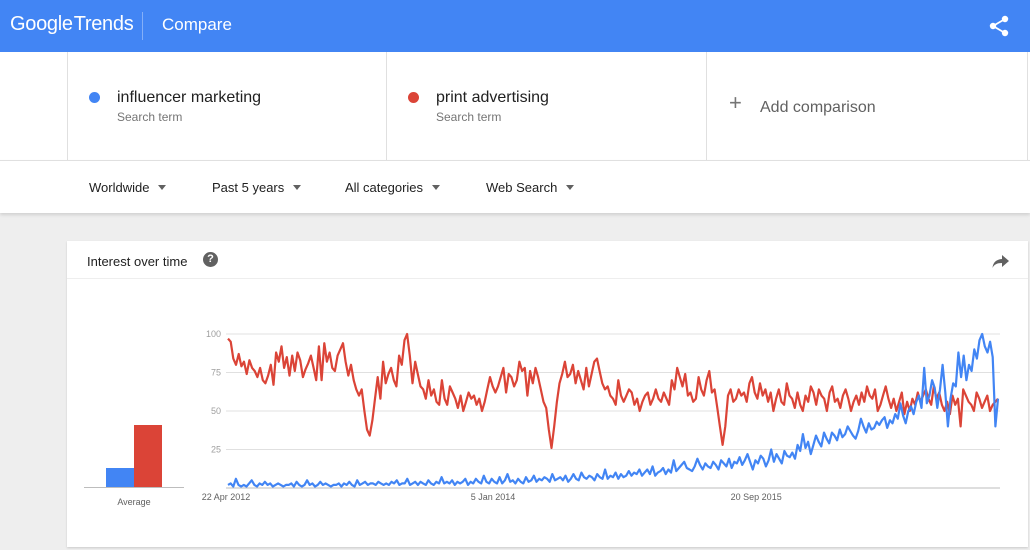 Image resolution: width=1030 pixels, height=550 pixels. I want to click on time-range-dropdown: Past 5 years, so click(257, 187).